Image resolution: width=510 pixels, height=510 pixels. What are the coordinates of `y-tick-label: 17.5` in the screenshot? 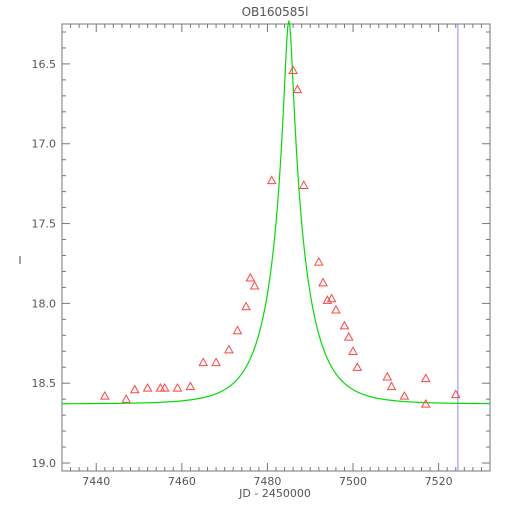 It's located at (44, 224).